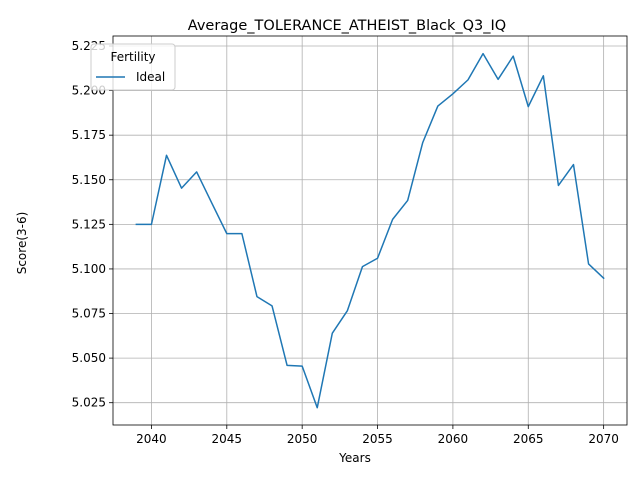 The width and height of the screenshot is (640, 480). Describe the element at coordinates (453, 439) in the screenshot. I see `x-tick-label: 2060` at that location.